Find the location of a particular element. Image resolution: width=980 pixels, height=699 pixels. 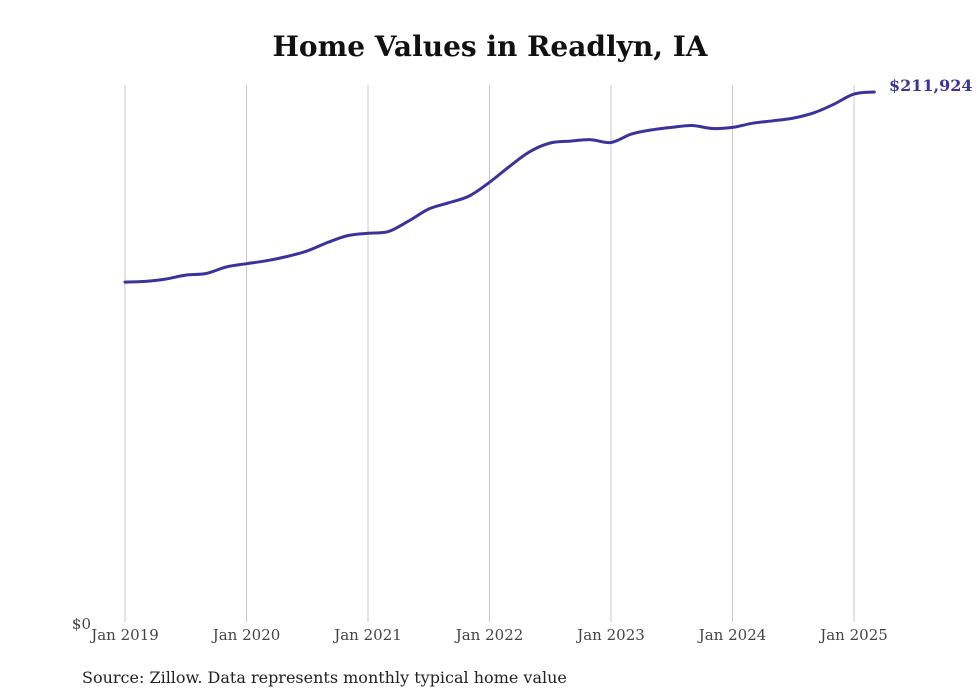

x-tick-label: Jan 2024 is located at coordinates (732, 635).